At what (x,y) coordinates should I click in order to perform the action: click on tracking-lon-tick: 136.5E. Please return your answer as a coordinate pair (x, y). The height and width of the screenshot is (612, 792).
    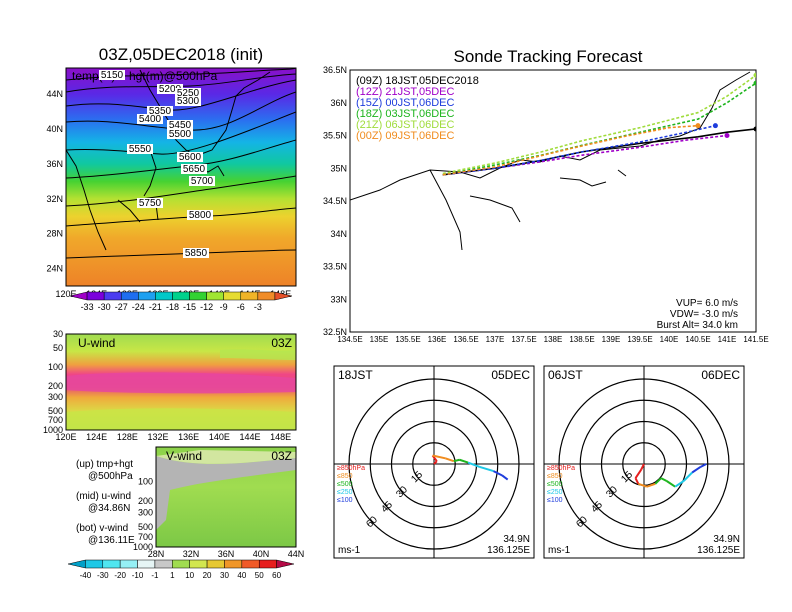
    Looking at the image, I should click on (465, 339).